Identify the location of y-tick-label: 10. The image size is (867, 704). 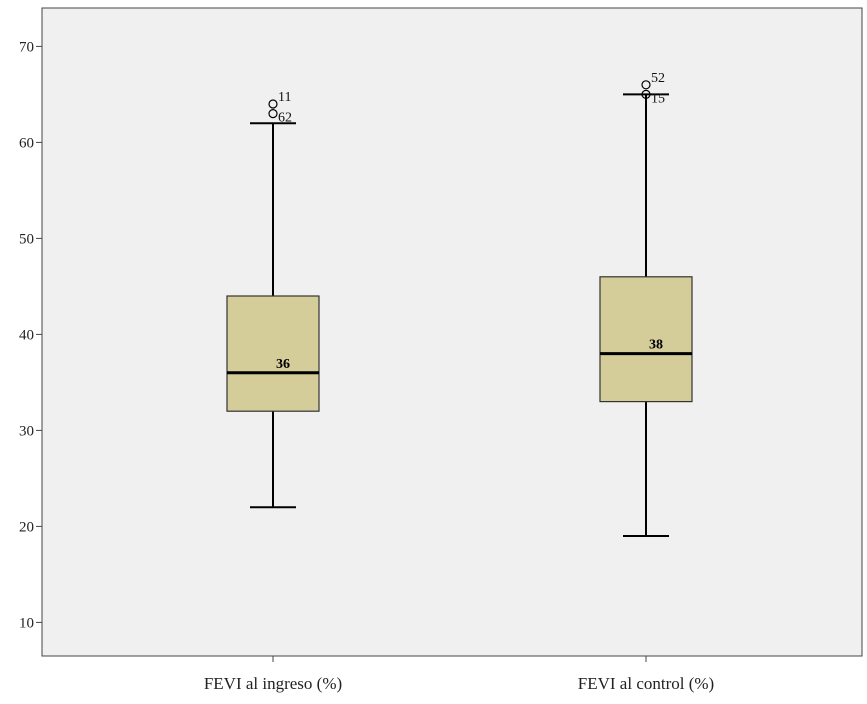
(26, 623).